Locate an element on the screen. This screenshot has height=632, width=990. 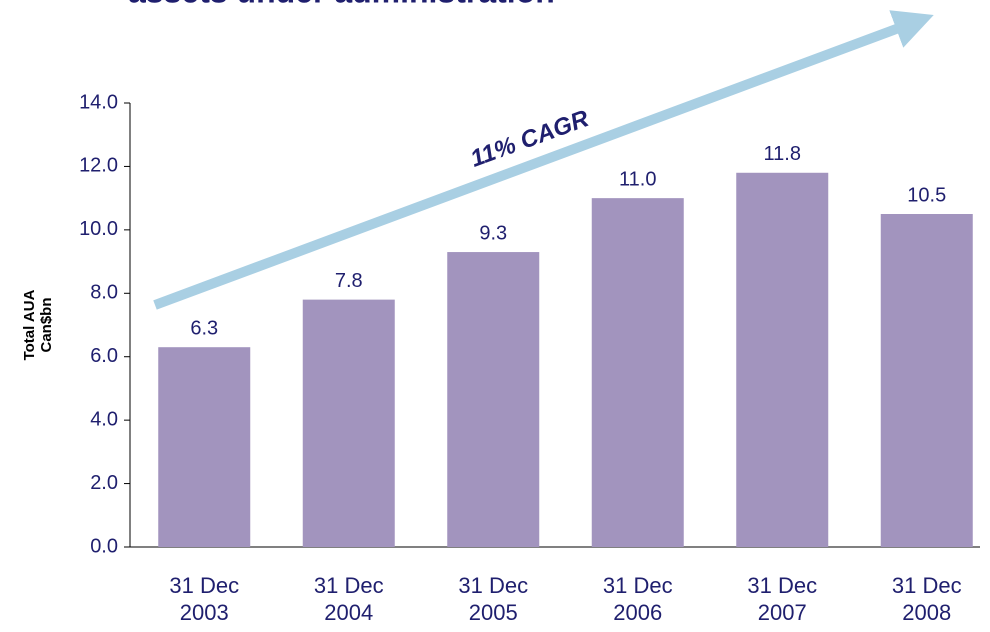
x-tick-label: 31 Dec 2004 is located at coordinates (348, 599).